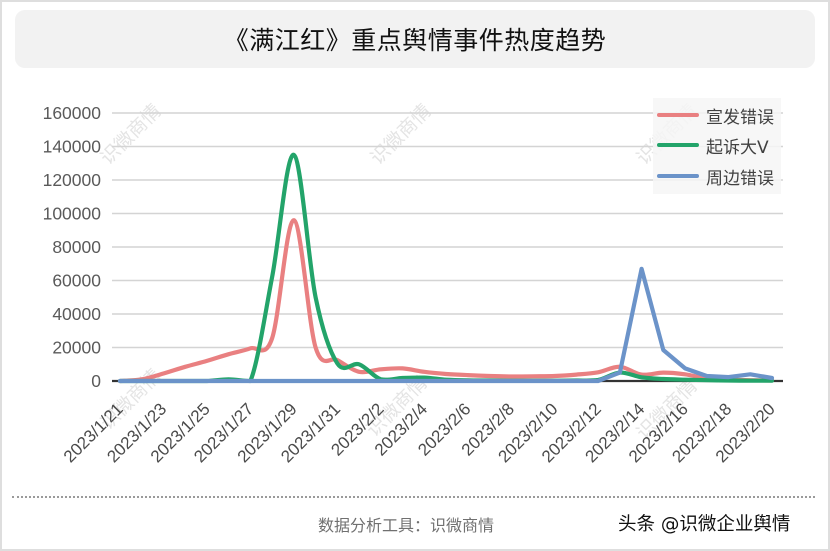 Image resolution: width=830 pixels, height=551 pixels. What do you see at coordinates (76, 348) in the screenshot?
I see `y-tick-label: 20000` at bounding box center [76, 348].